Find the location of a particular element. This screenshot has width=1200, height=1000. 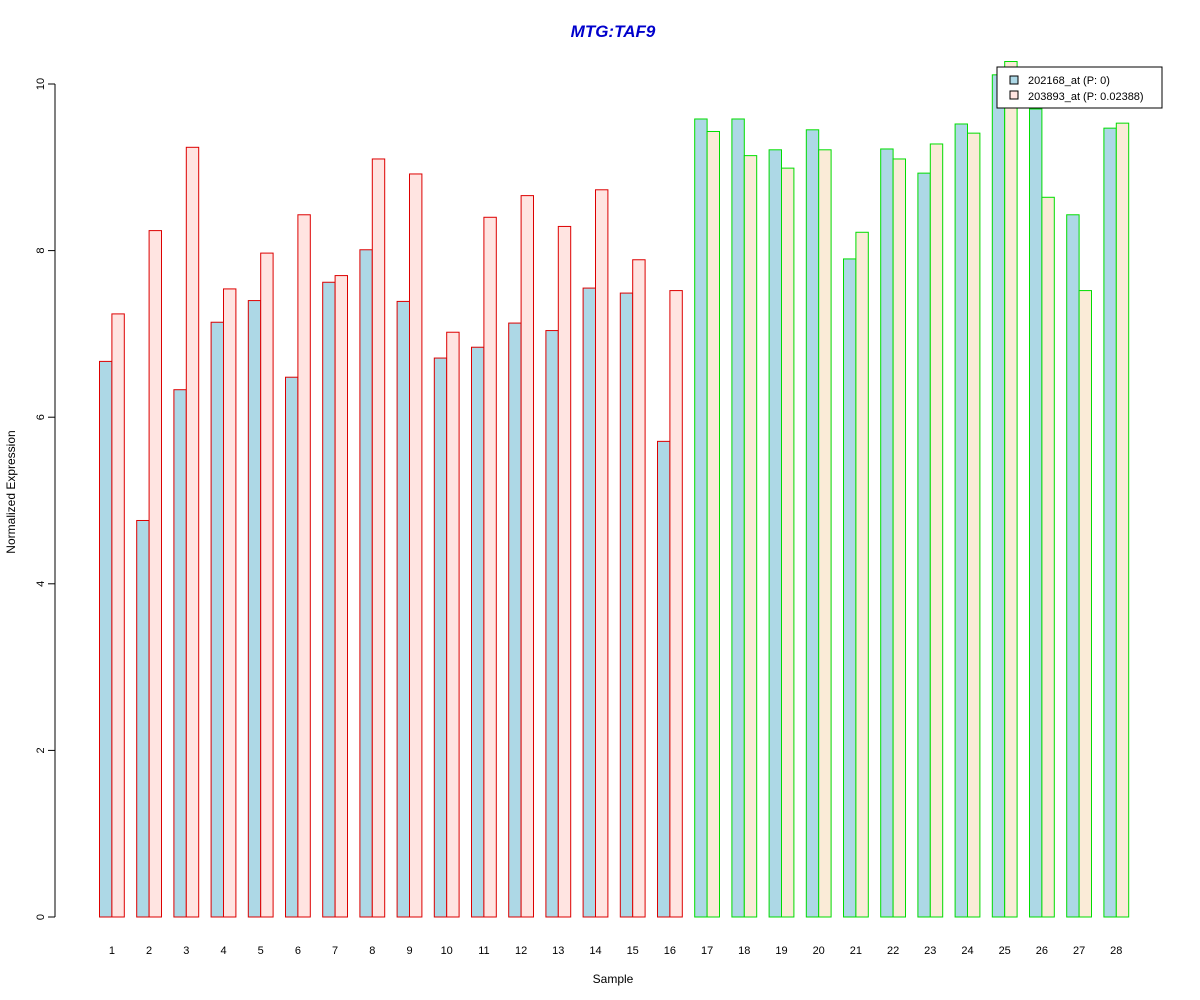

x-tick-label: 15 is located at coordinates (633, 951).